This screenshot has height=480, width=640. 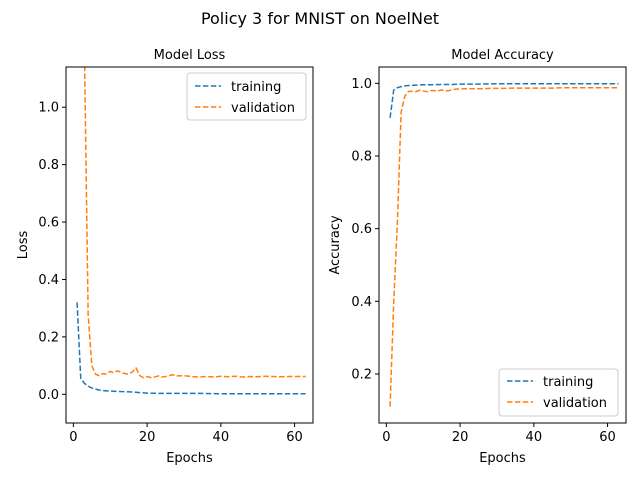 I want to click on loss-legend-training-label: training, so click(x=256, y=87).